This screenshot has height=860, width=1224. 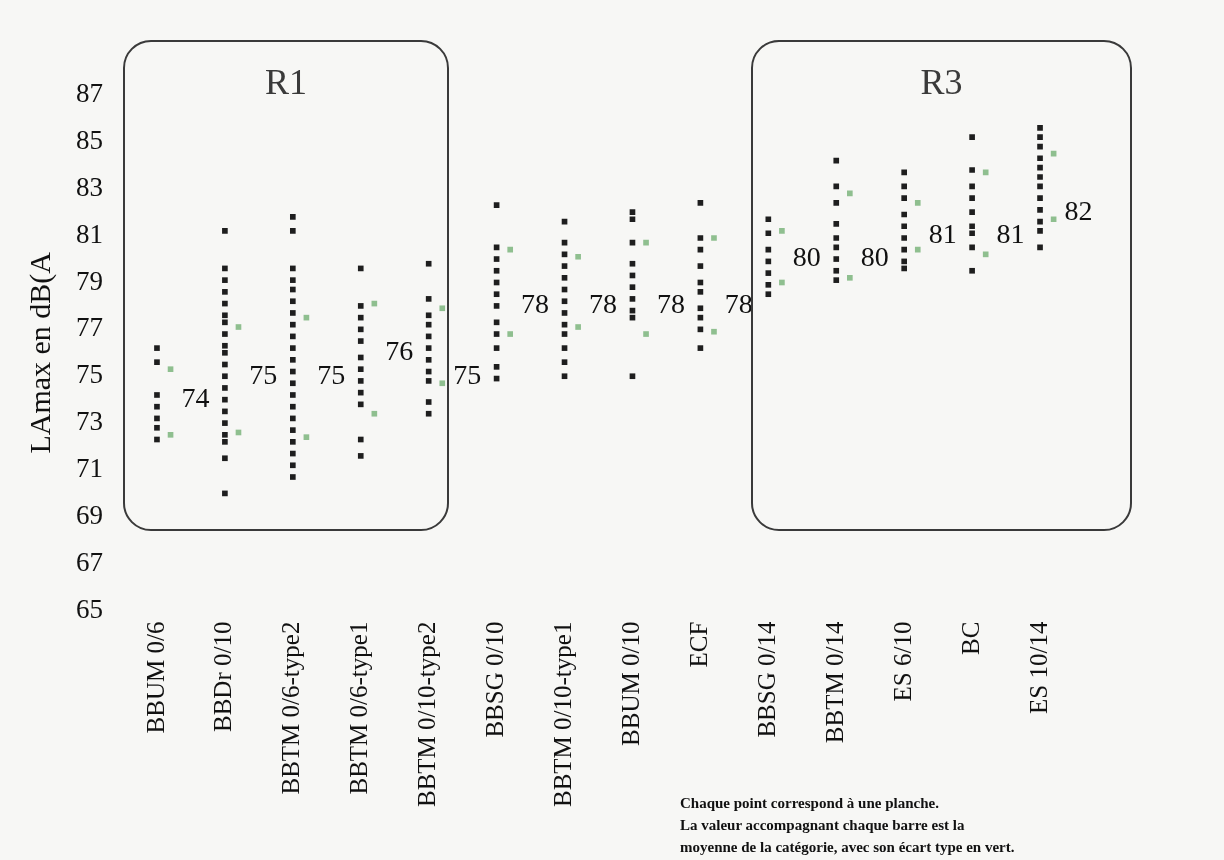 I want to click on x-tick-label: BC, so click(x=970, y=638).